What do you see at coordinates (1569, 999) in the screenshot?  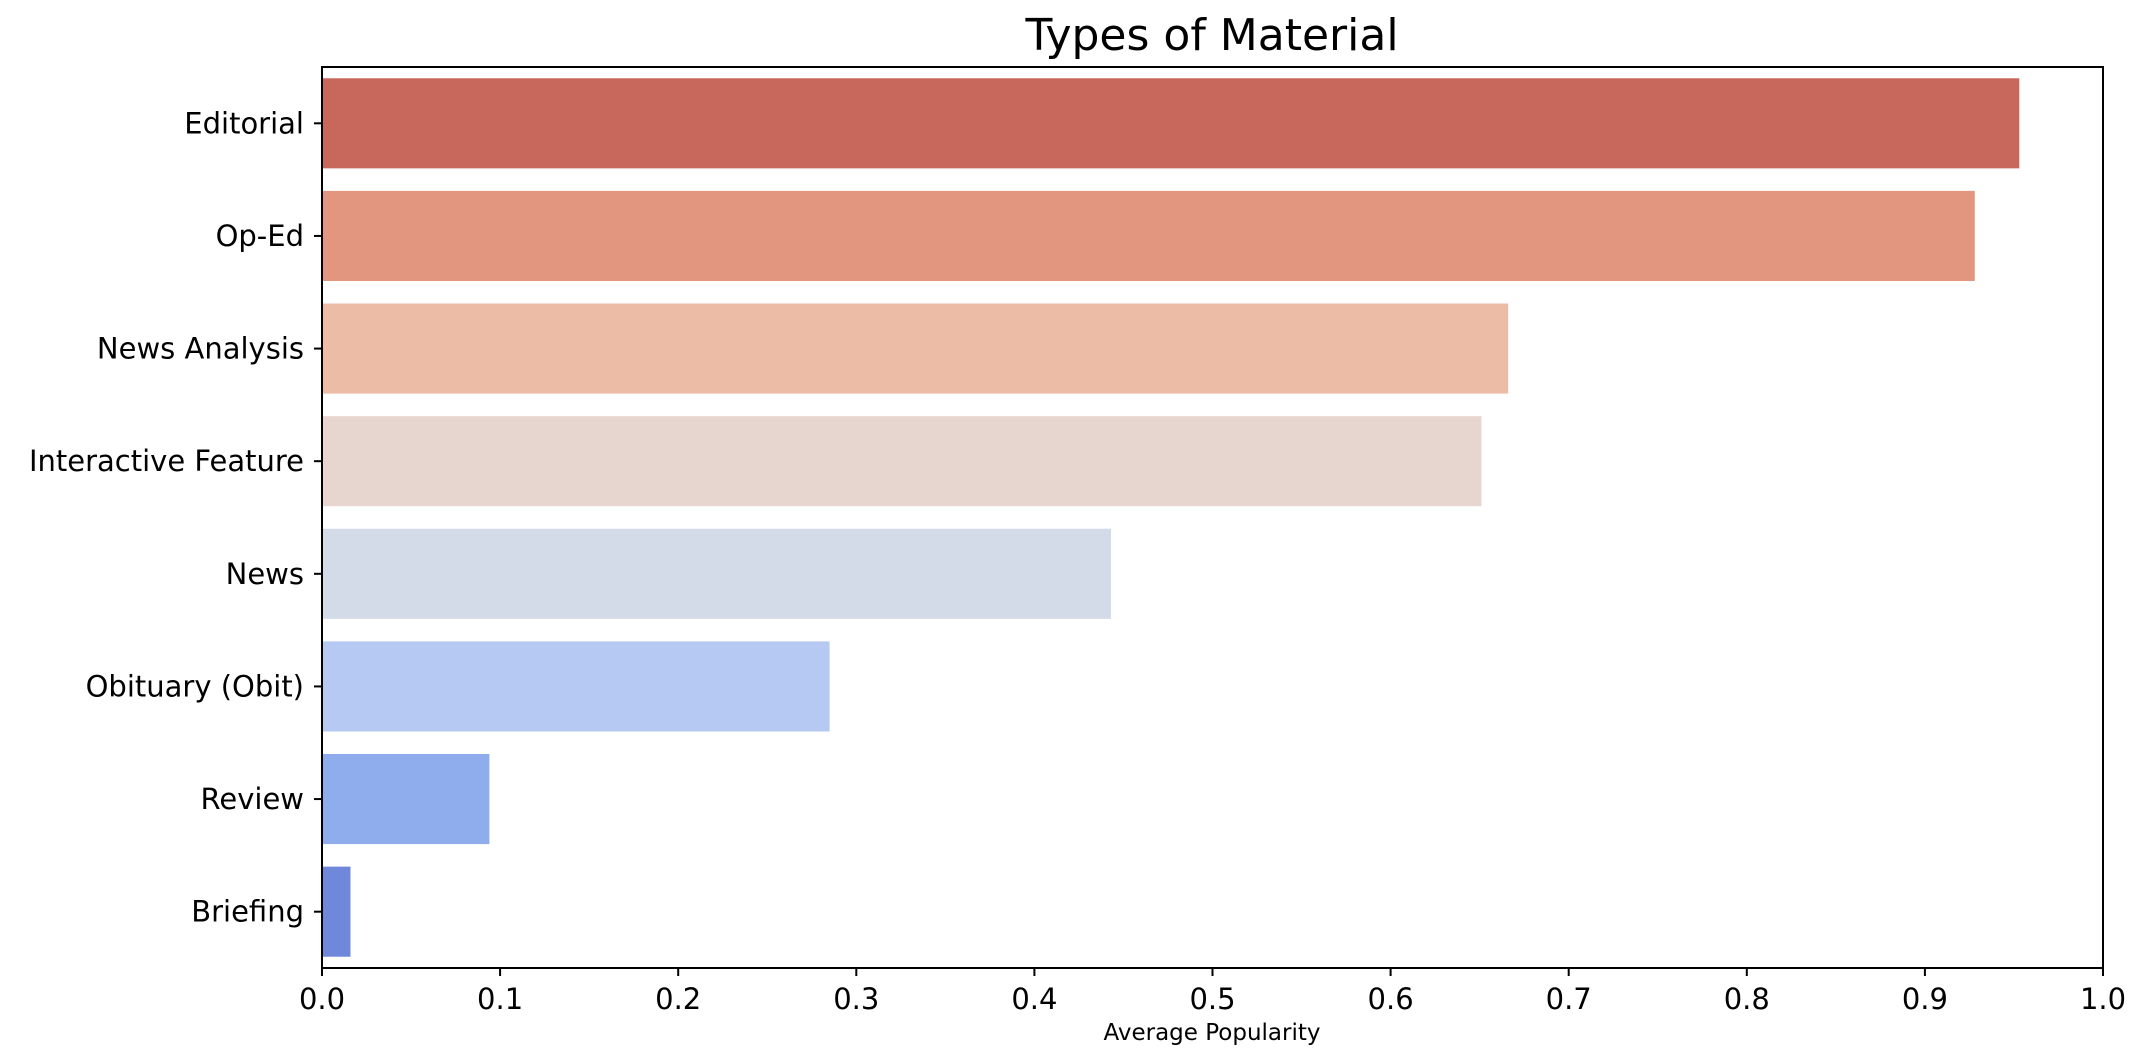 I see `x-tick-label: 0.7` at bounding box center [1569, 999].